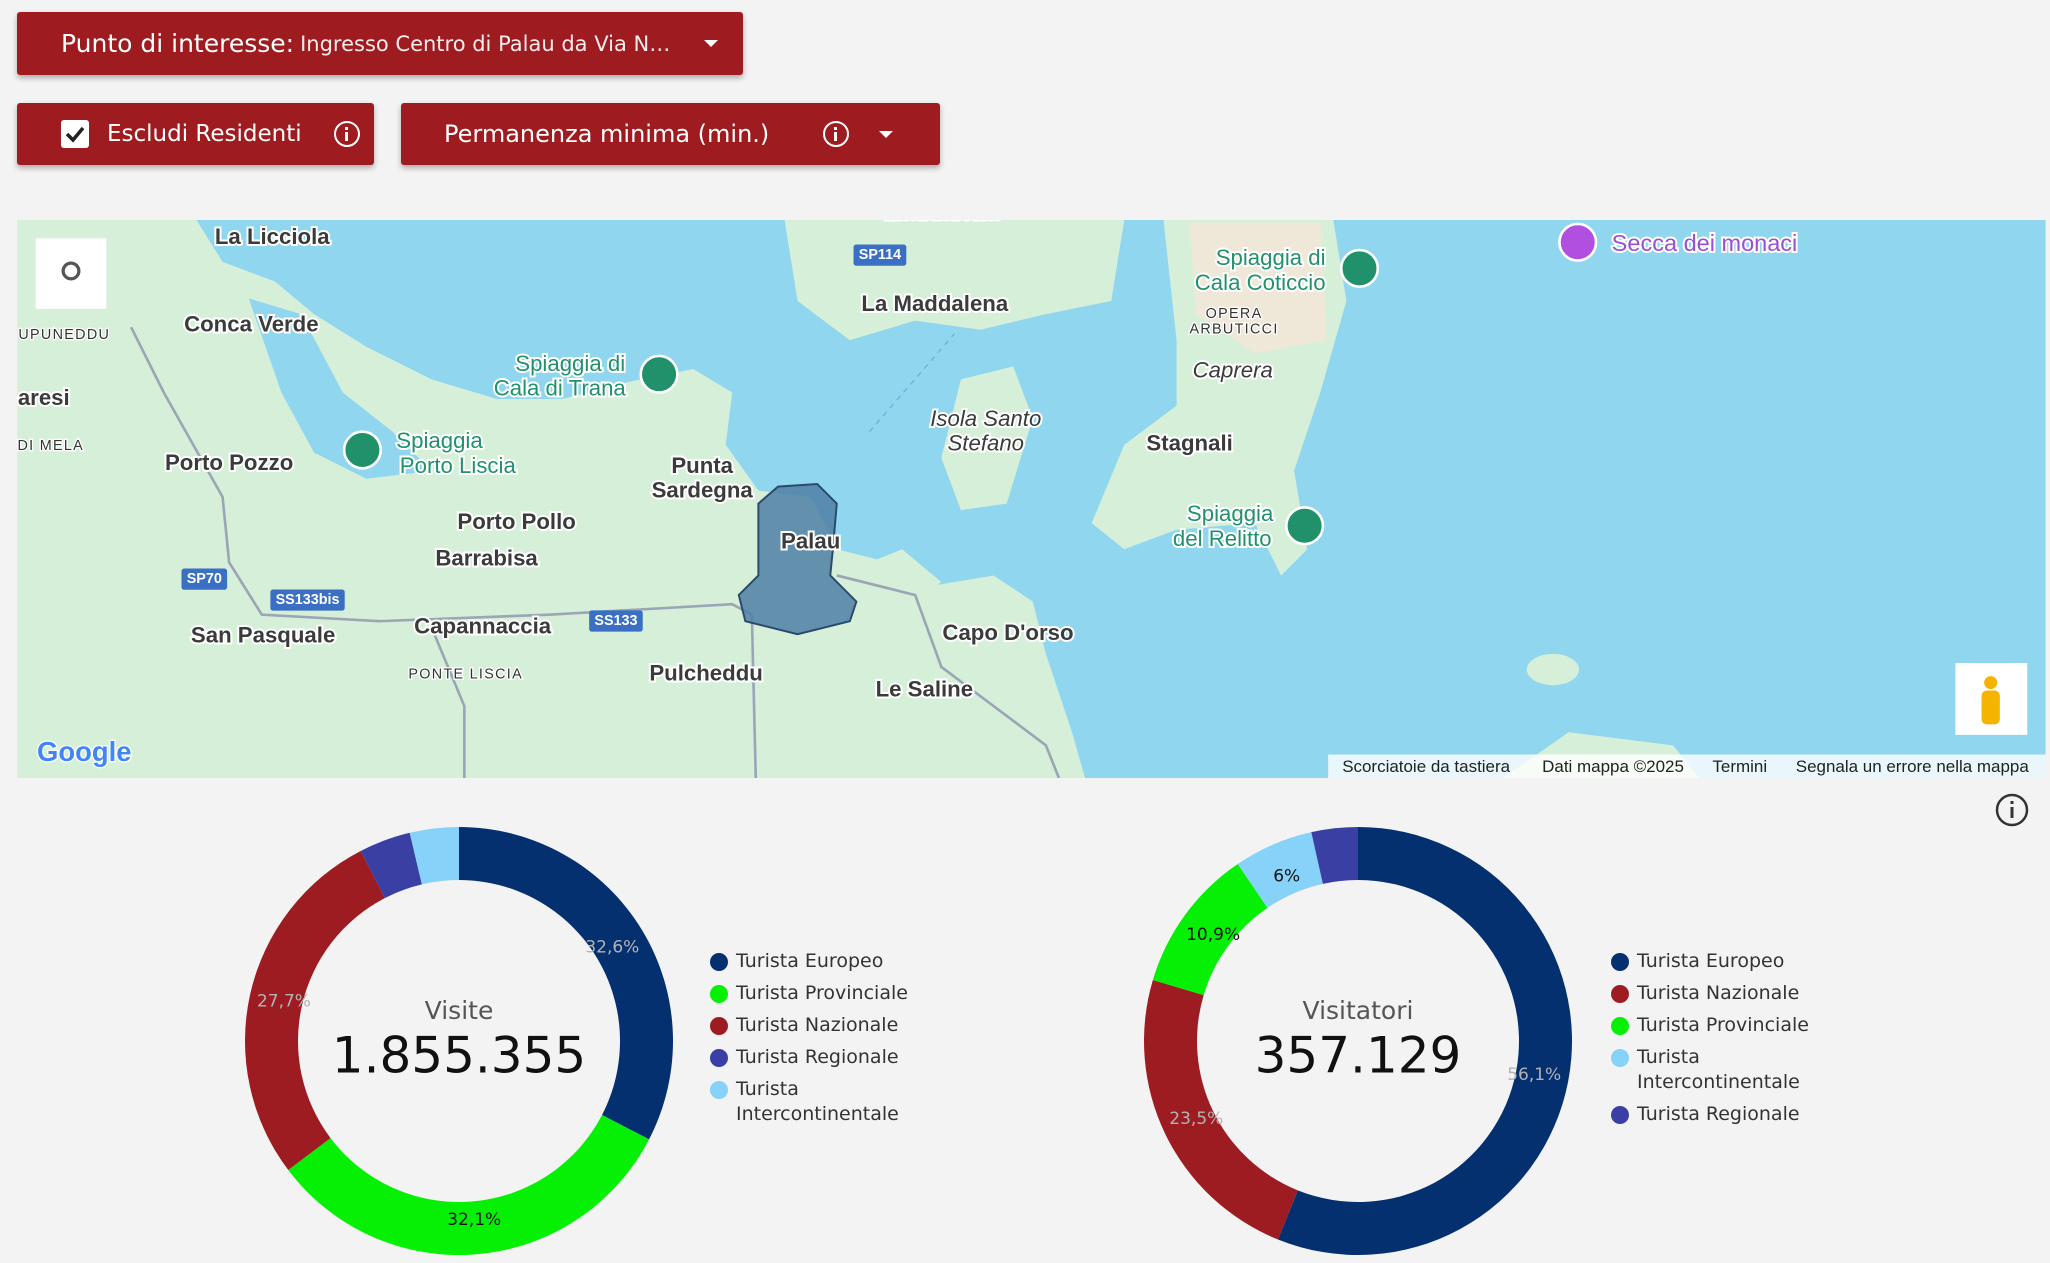 Image resolution: width=2050 pixels, height=1263 pixels. Describe the element at coordinates (1196, 1119) in the screenshot. I see `slice-label: 23,5%` at that location.